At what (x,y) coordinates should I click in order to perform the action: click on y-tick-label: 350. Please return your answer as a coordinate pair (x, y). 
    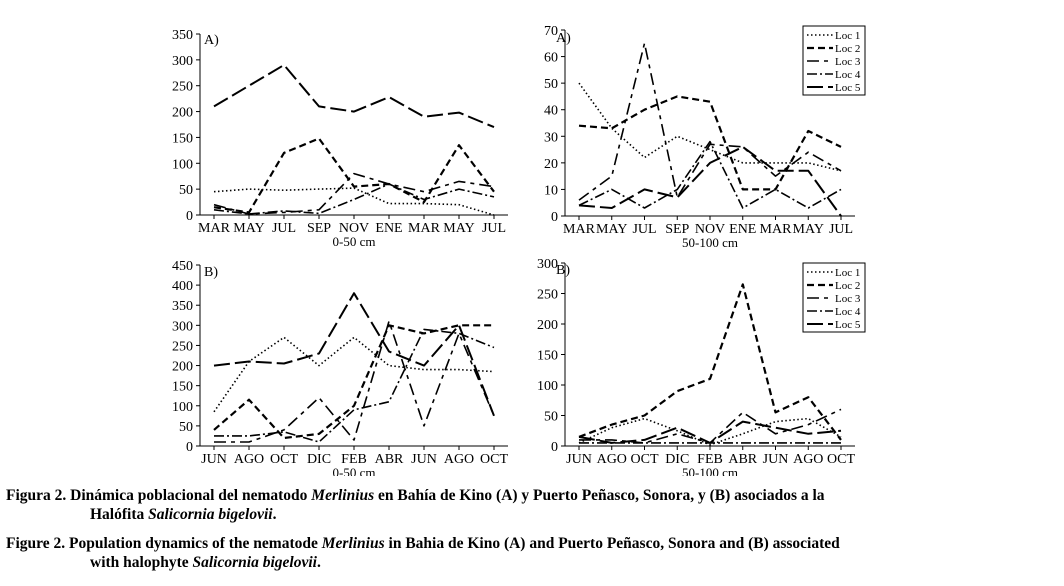
    Looking at the image, I should click on (182, 35).